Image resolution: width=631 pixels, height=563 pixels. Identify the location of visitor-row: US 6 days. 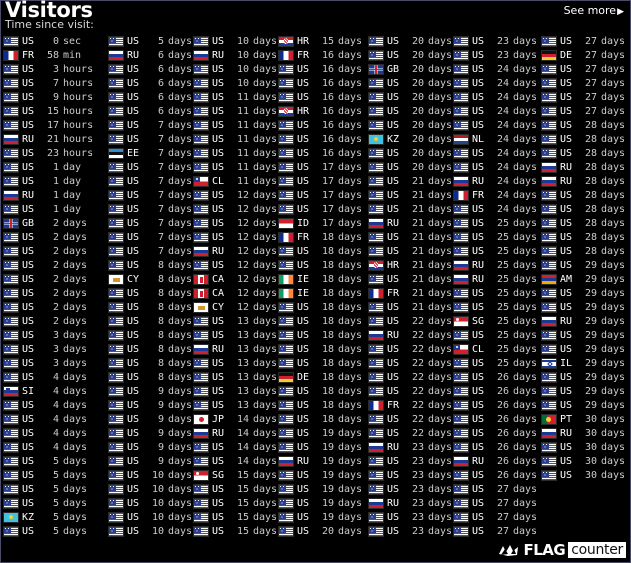
(150, 97).